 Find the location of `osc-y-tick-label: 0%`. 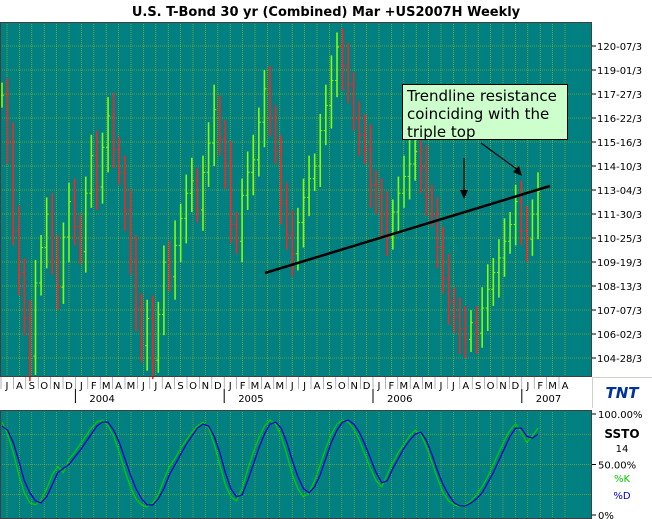

osc-y-tick-label: 0% is located at coordinates (606, 515).